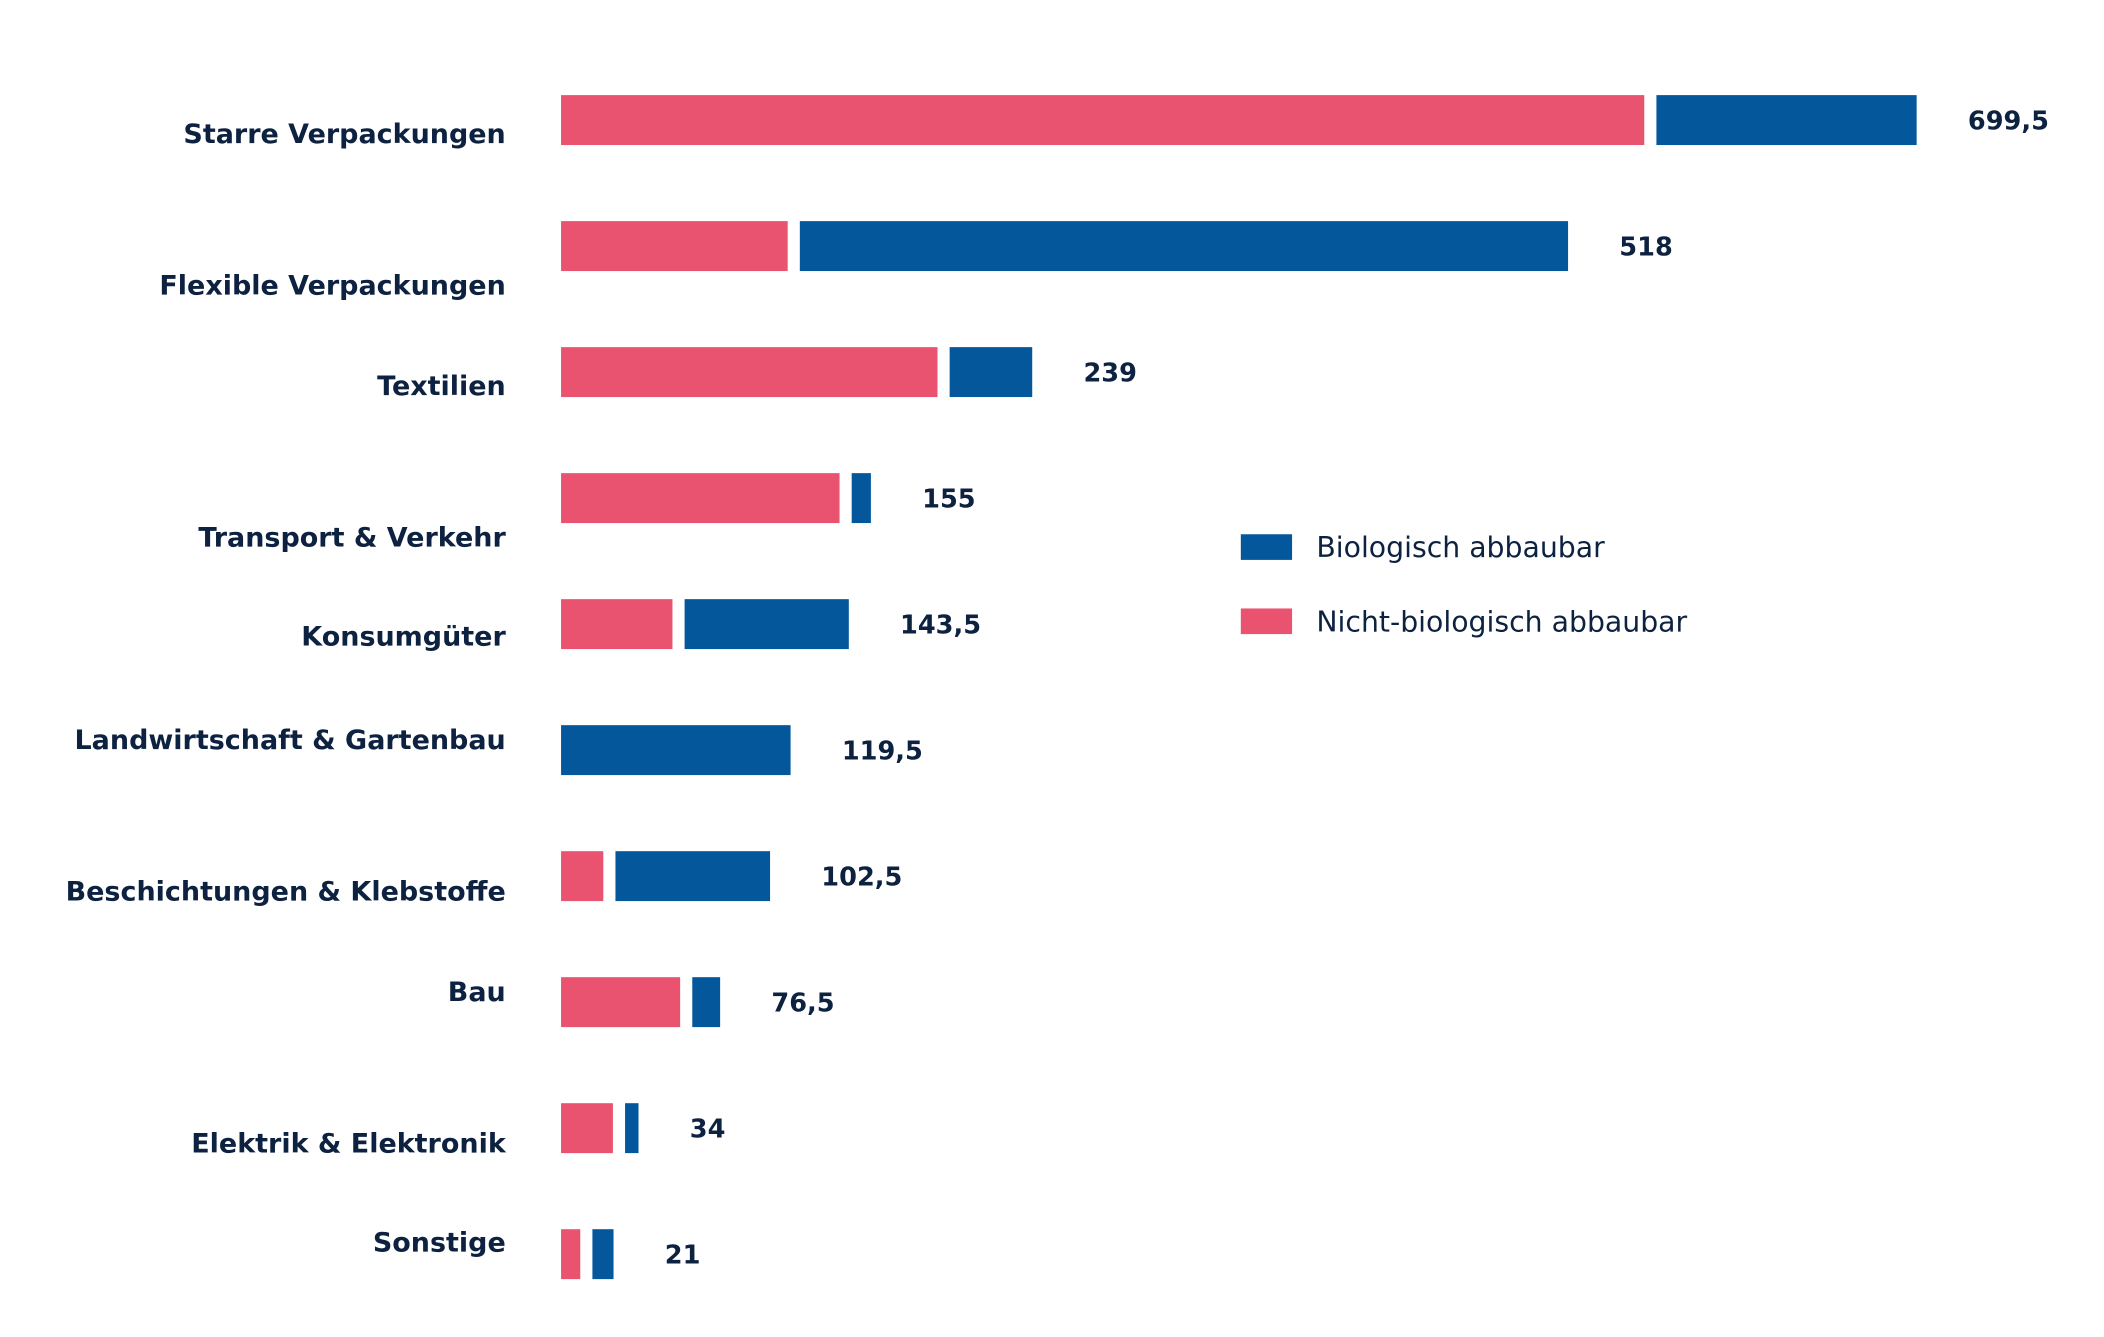  What do you see at coordinates (1645, 248) in the screenshot?
I see `total-label: 518` at bounding box center [1645, 248].